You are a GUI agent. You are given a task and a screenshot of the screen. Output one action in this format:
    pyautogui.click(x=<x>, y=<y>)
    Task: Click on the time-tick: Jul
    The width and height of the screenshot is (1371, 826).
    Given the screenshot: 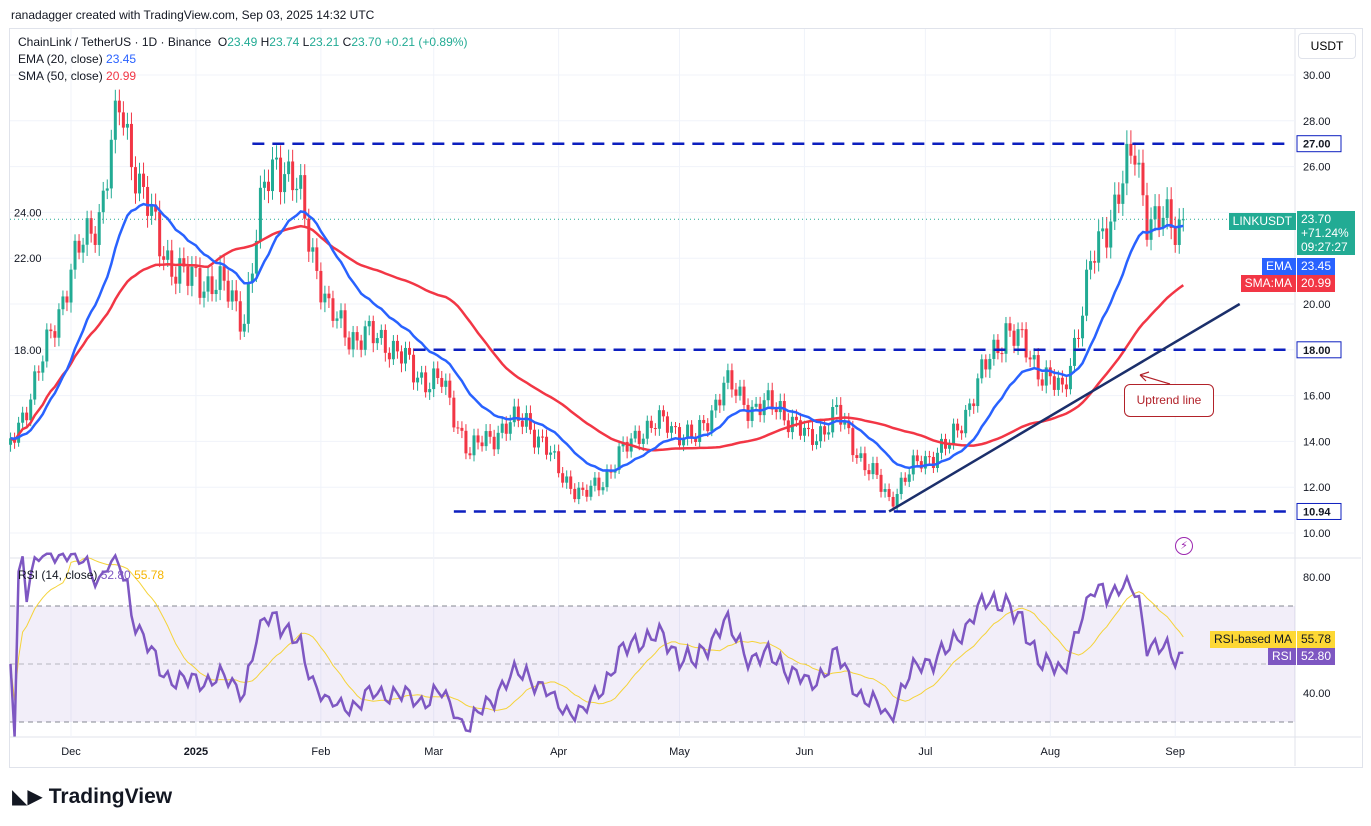 What is the action you would take?
    pyautogui.click(x=925, y=752)
    